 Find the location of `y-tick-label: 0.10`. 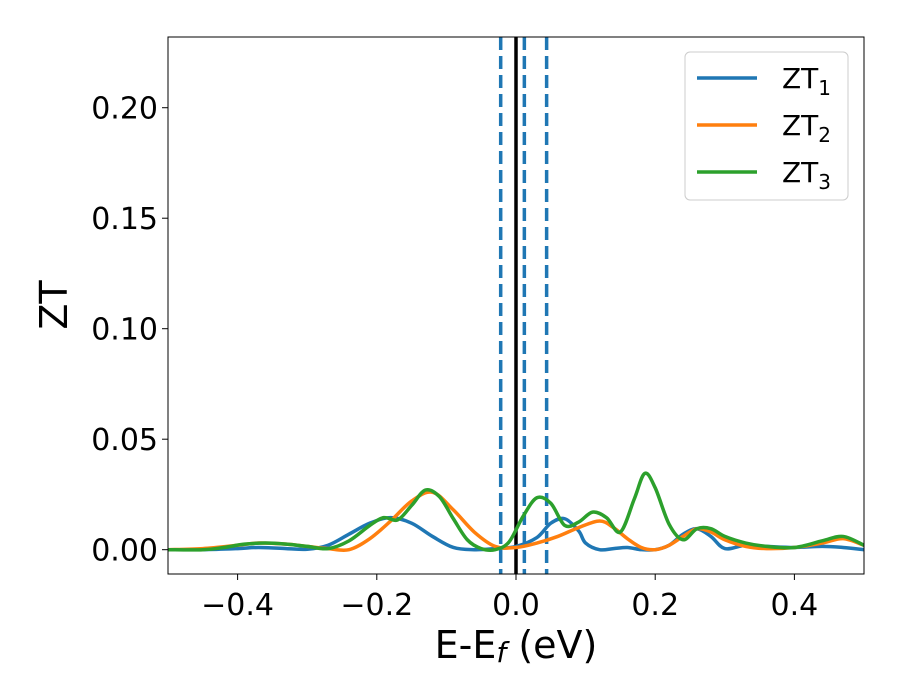

y-tick-label: 0.10 is located at coordinates (124, 330).